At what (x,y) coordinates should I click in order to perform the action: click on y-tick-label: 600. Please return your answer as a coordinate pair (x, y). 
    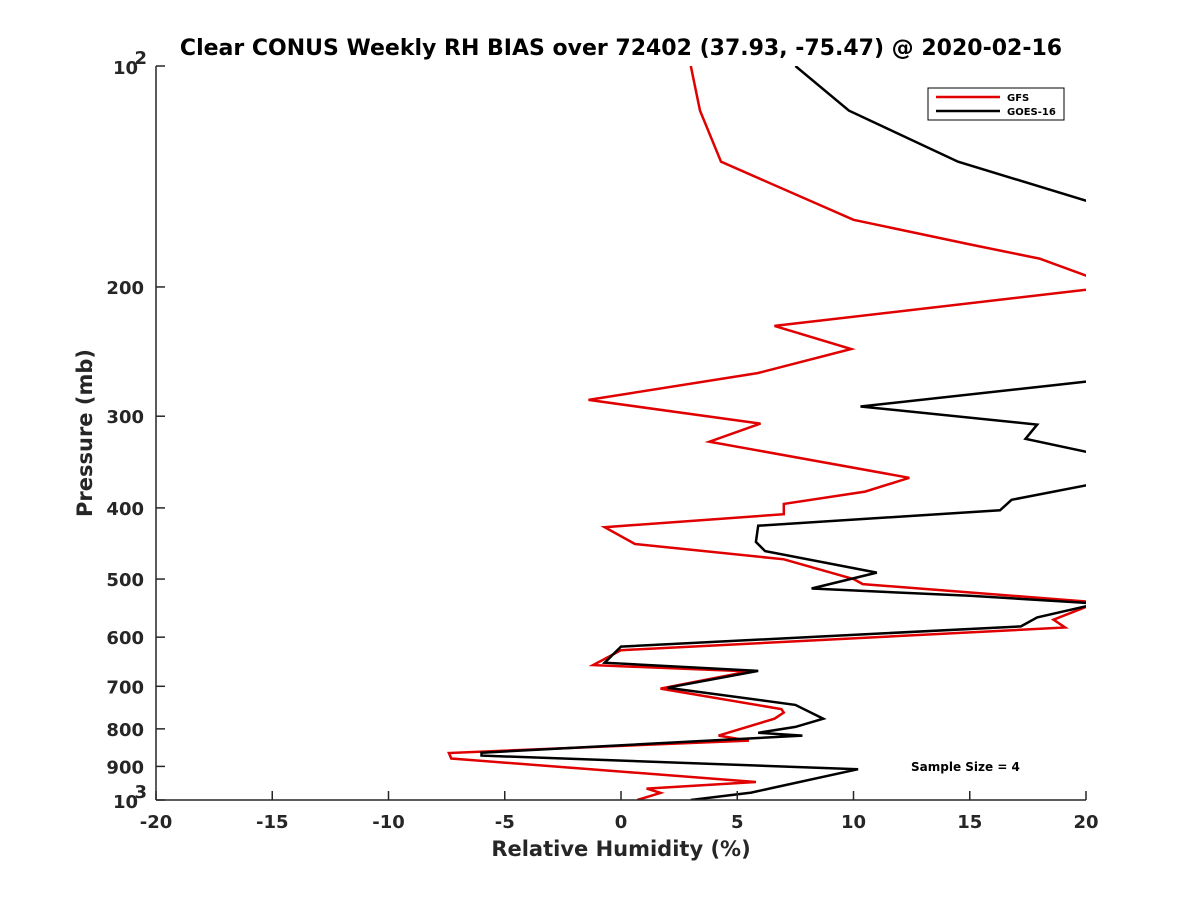
    Looking at the image, I should click on (125, 638).